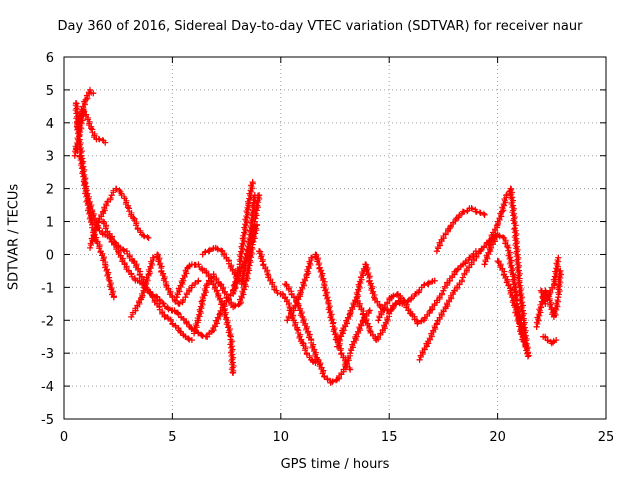  I want to click on data-marker-path, so click(395, 310).